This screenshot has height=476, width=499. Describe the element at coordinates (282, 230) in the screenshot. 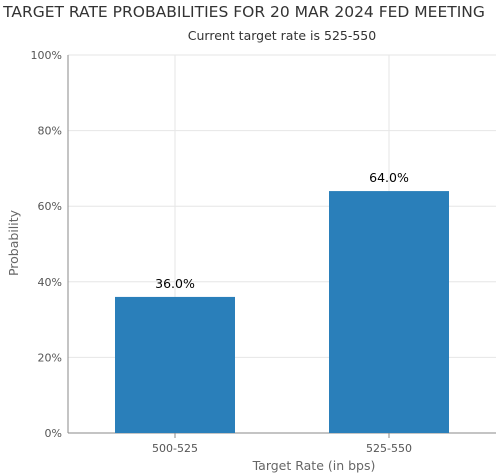

I see `data-labels: 36.0% 64.0%` at that location.